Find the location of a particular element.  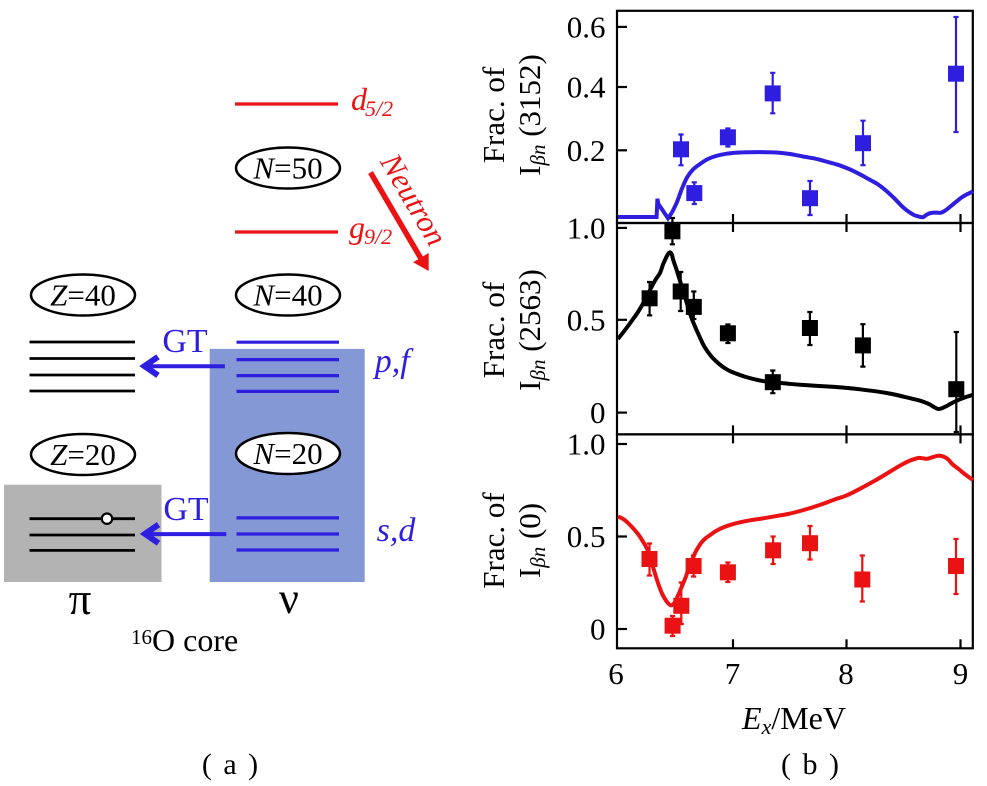

svg-text: Z=40 is located at coordinates (83, 295).